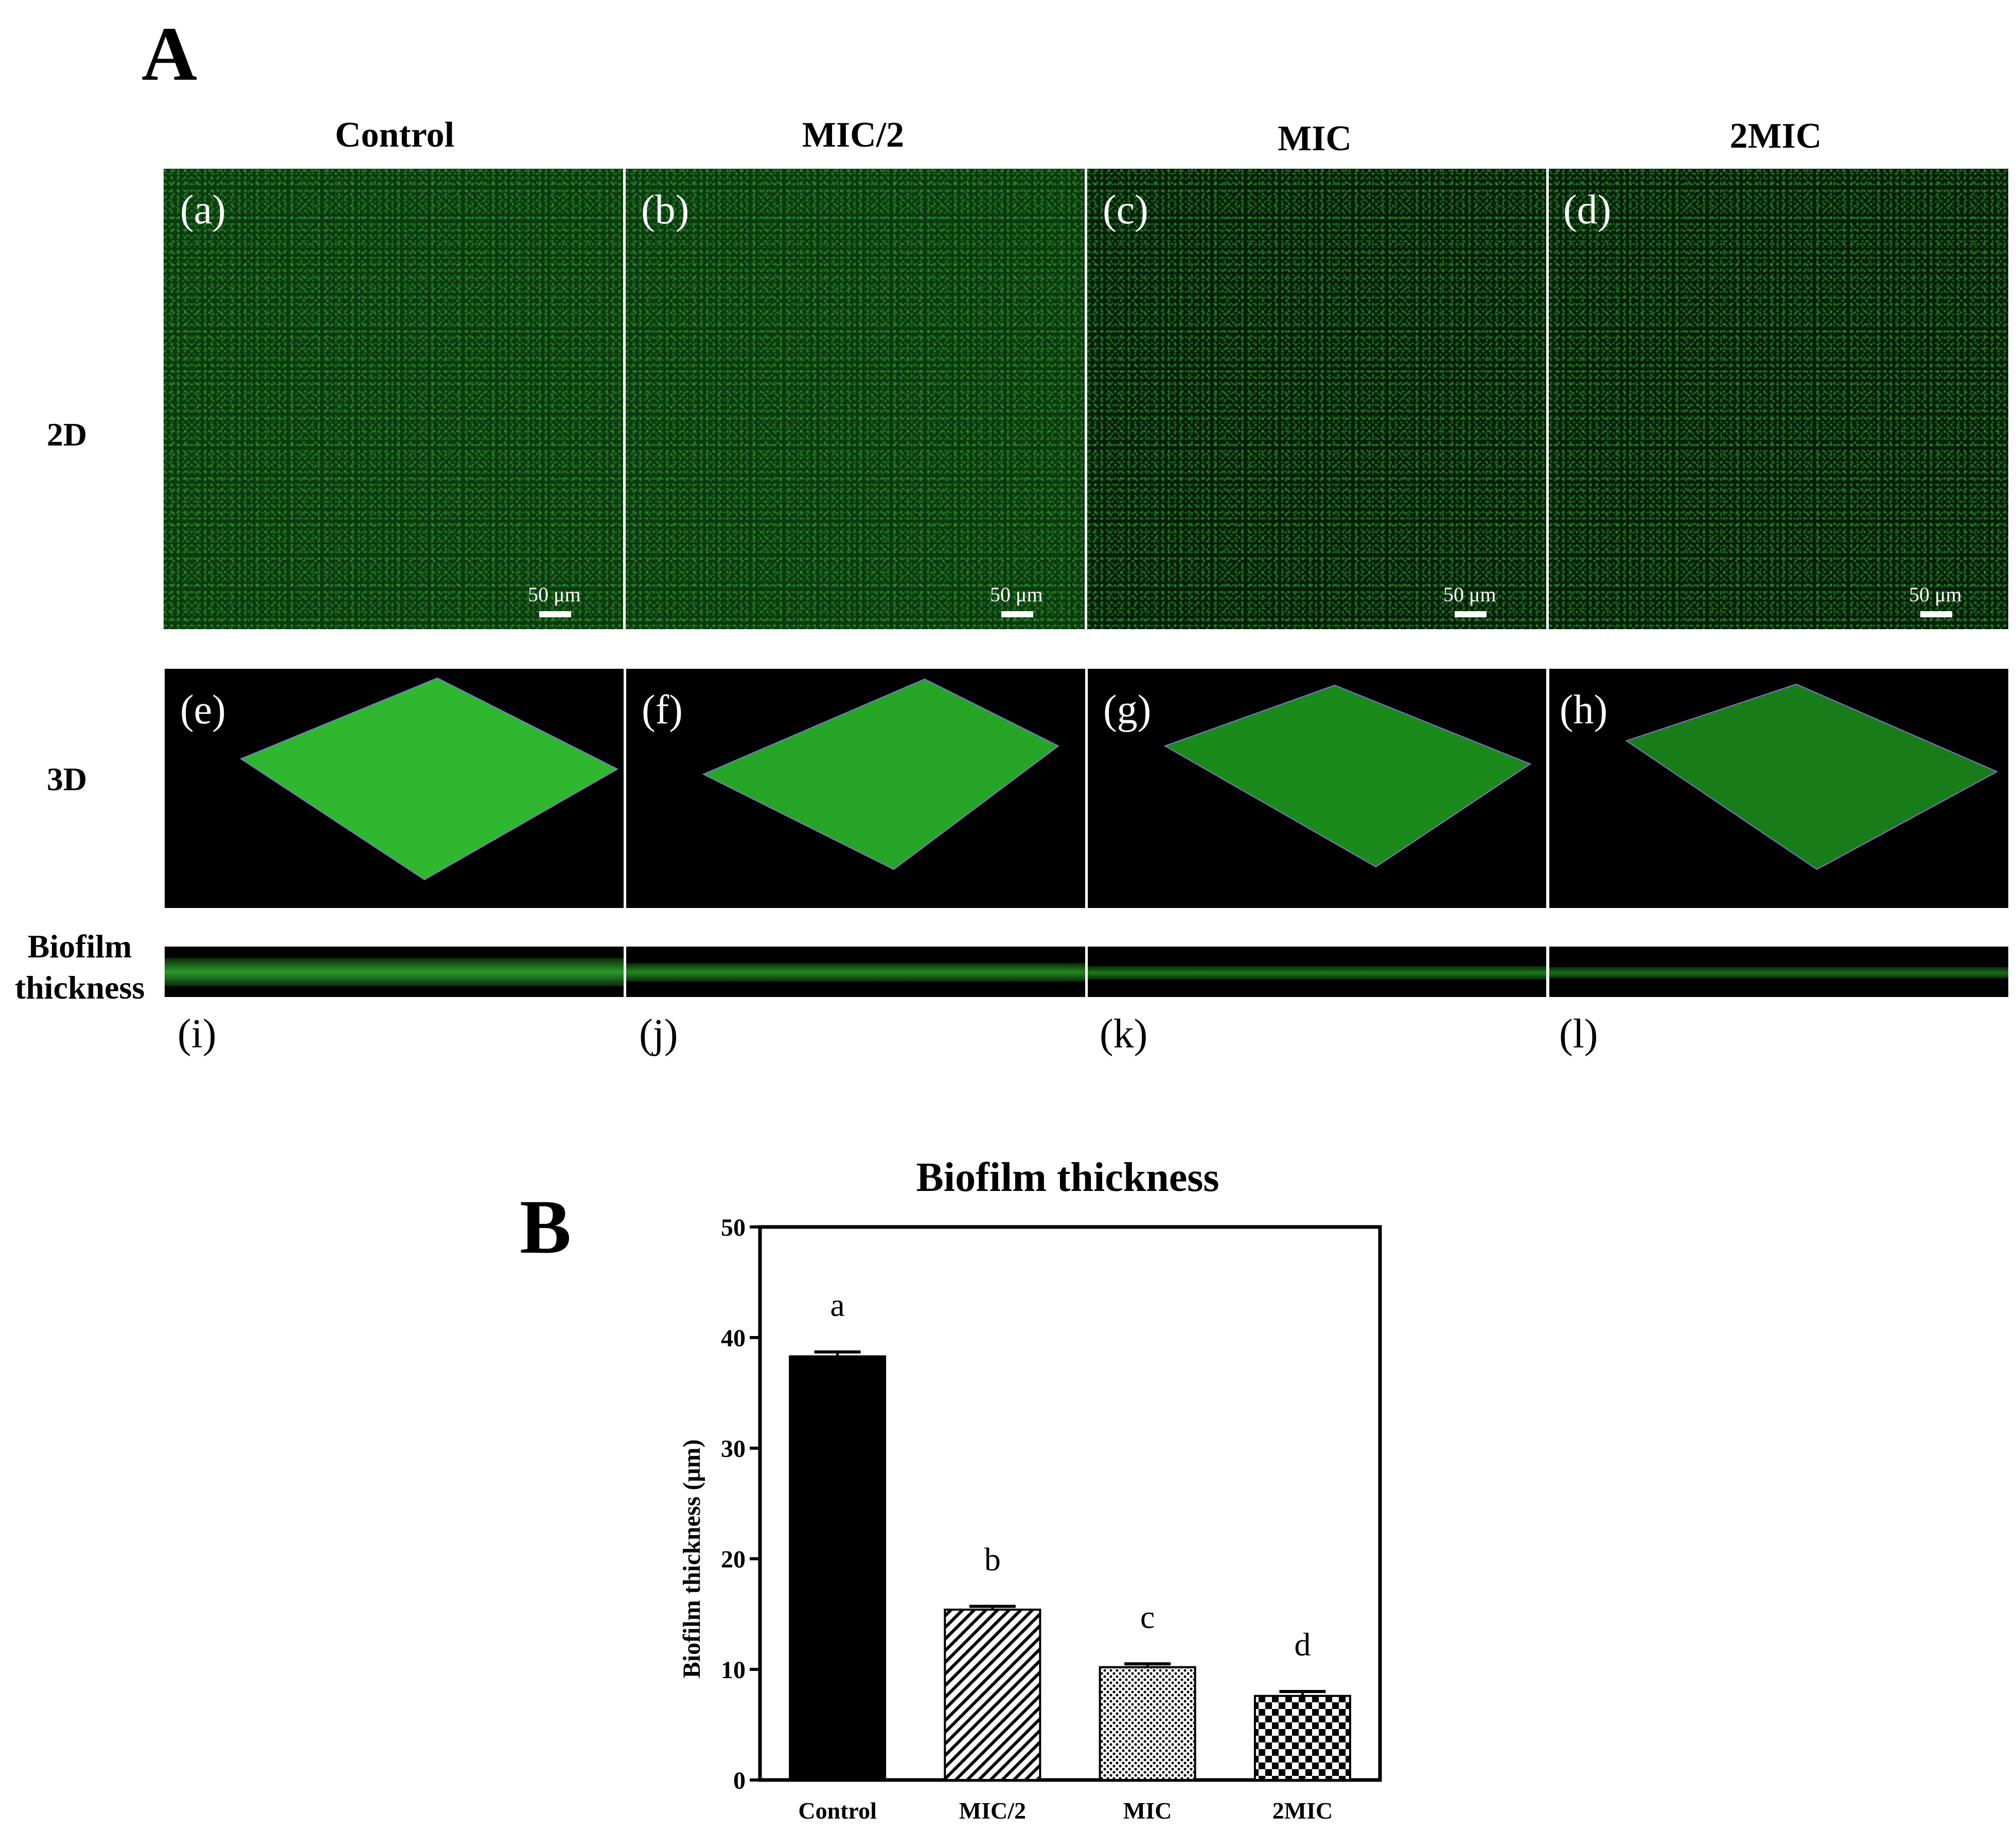  What do you see at coordinates (1302, 1810) in the screenshot?
I see `x-tick-label: 2MIC` at bounding box center [1302, 1810].